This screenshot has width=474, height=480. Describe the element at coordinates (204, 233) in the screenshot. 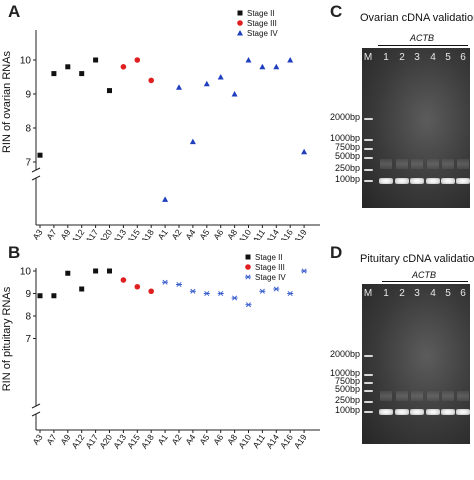

I see `x-tick-label: A5` at that location.